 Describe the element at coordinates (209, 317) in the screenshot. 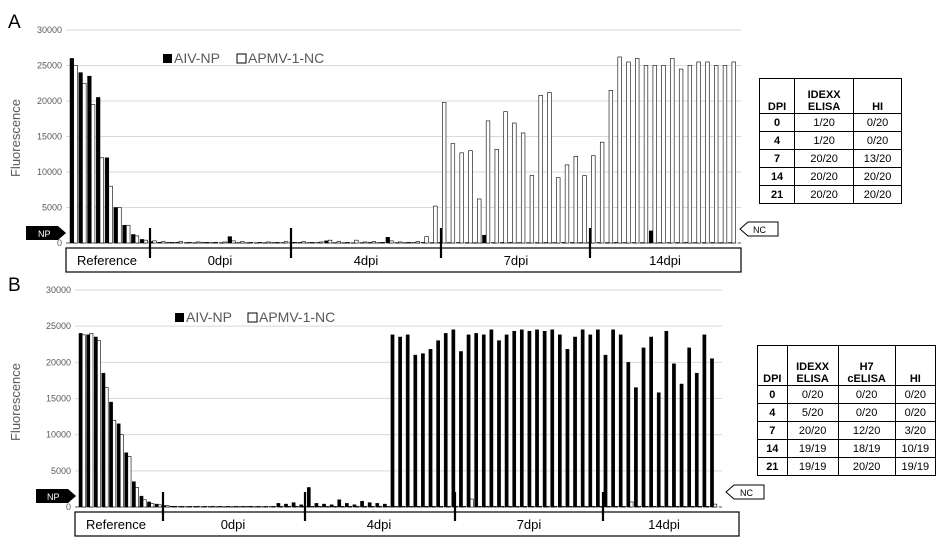

I see `panel-b-legend-aiv: AIV-NP` at that location.